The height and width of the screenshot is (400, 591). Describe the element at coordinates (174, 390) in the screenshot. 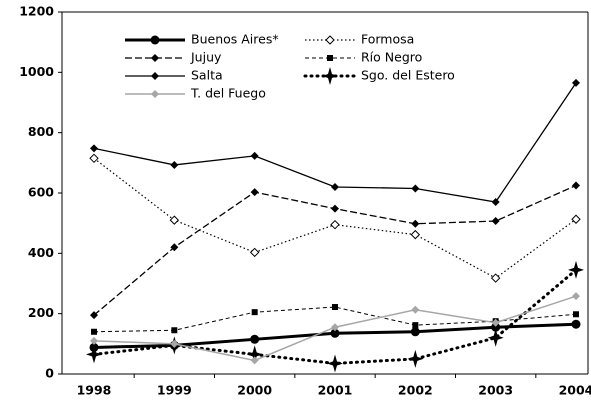

I see `x-tick-label: 1999` at that location.